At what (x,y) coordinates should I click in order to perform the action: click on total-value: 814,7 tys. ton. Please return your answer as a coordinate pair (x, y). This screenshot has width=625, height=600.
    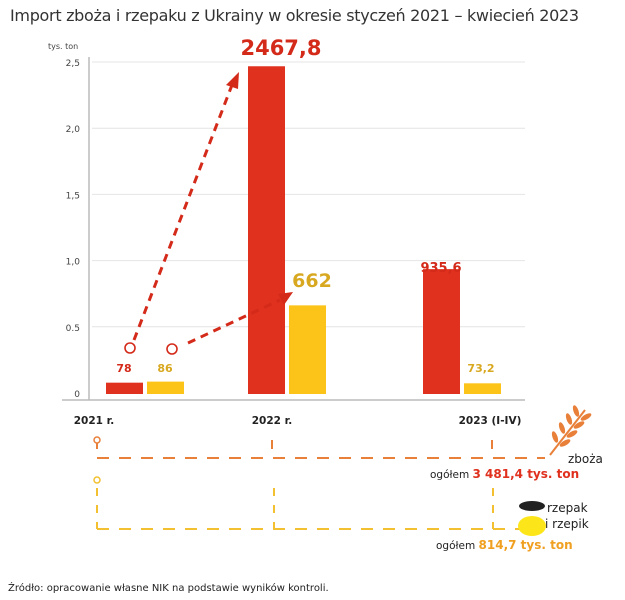
    Looking at the image, I should click on (526, 545).